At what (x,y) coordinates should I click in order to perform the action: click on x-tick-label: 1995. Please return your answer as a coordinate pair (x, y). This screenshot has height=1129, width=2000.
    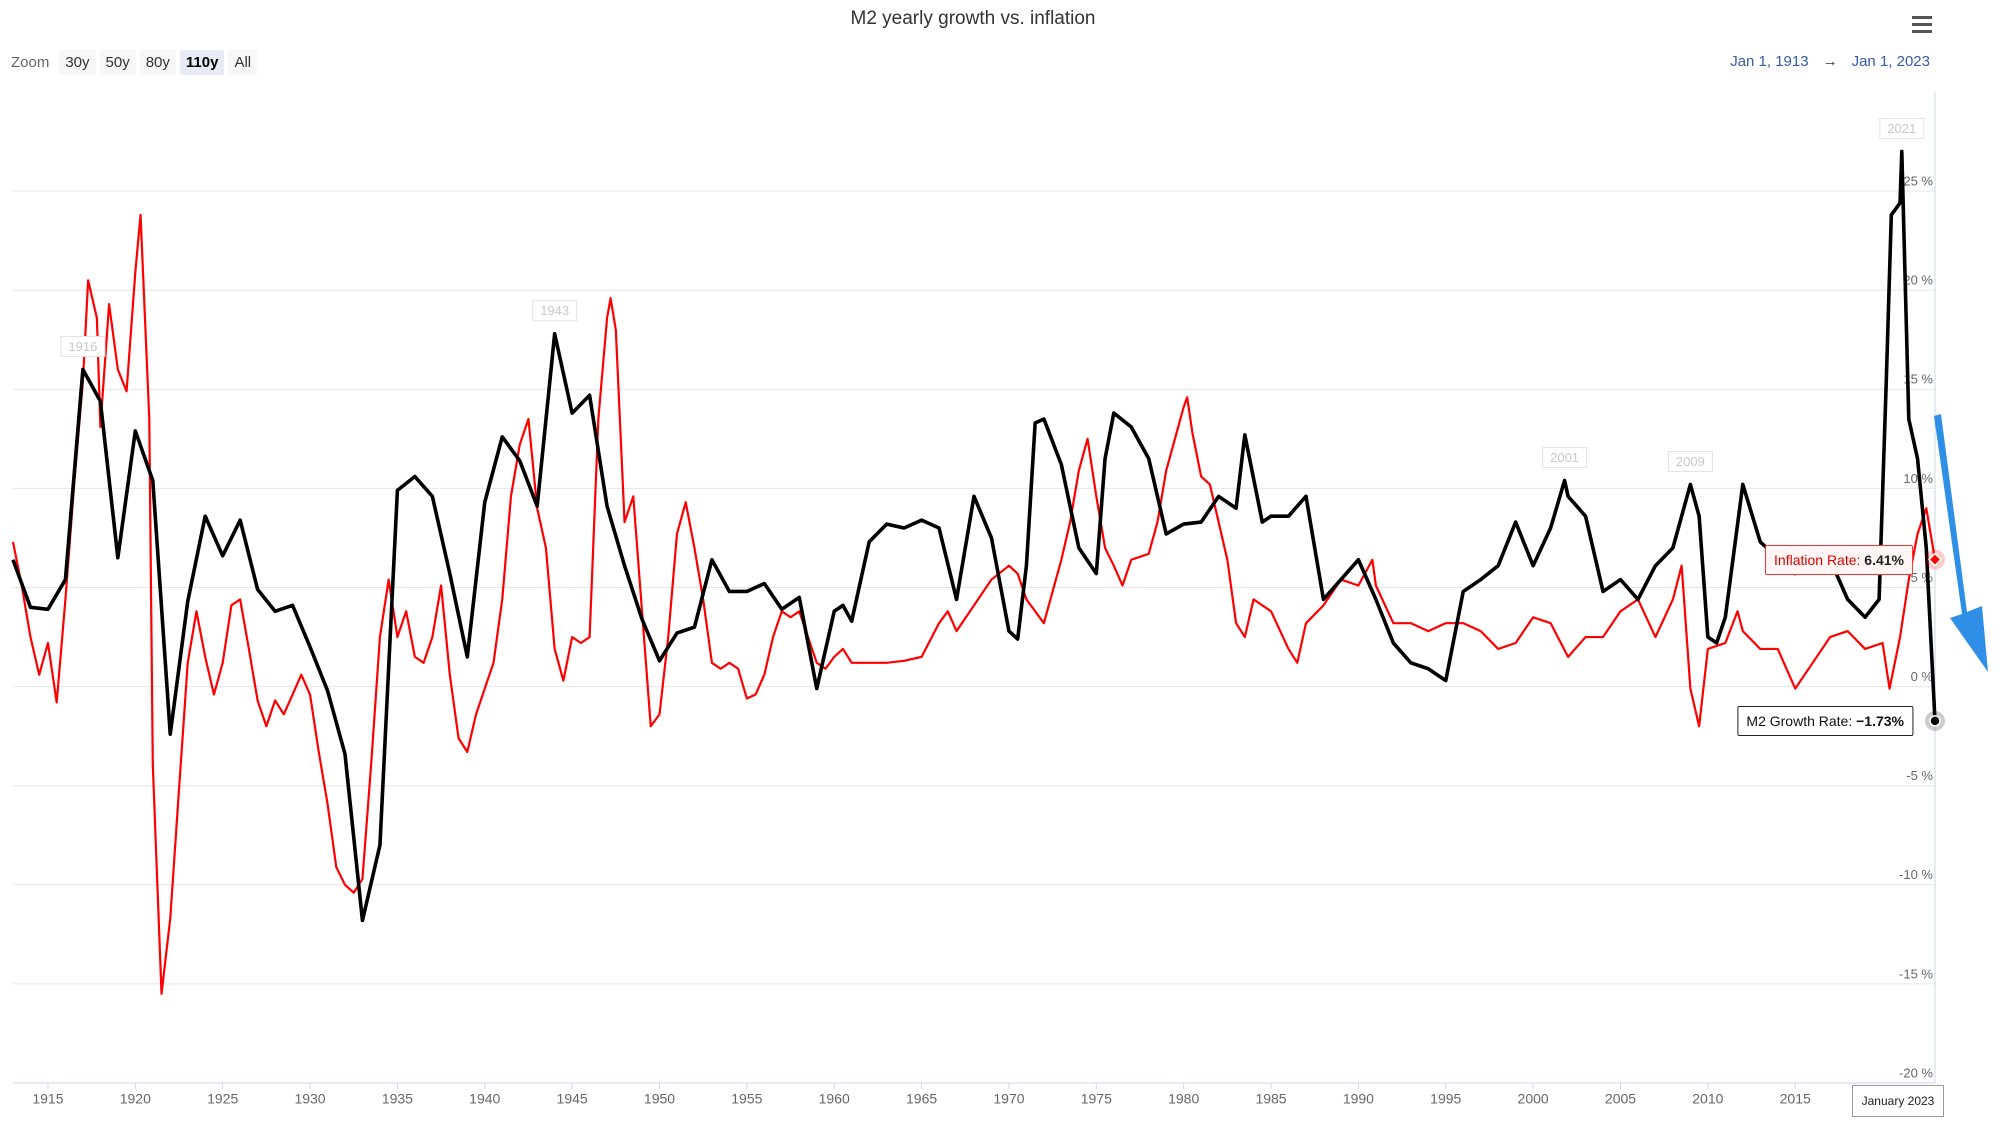
    Looking at the image, I should click on (1445, 1099).